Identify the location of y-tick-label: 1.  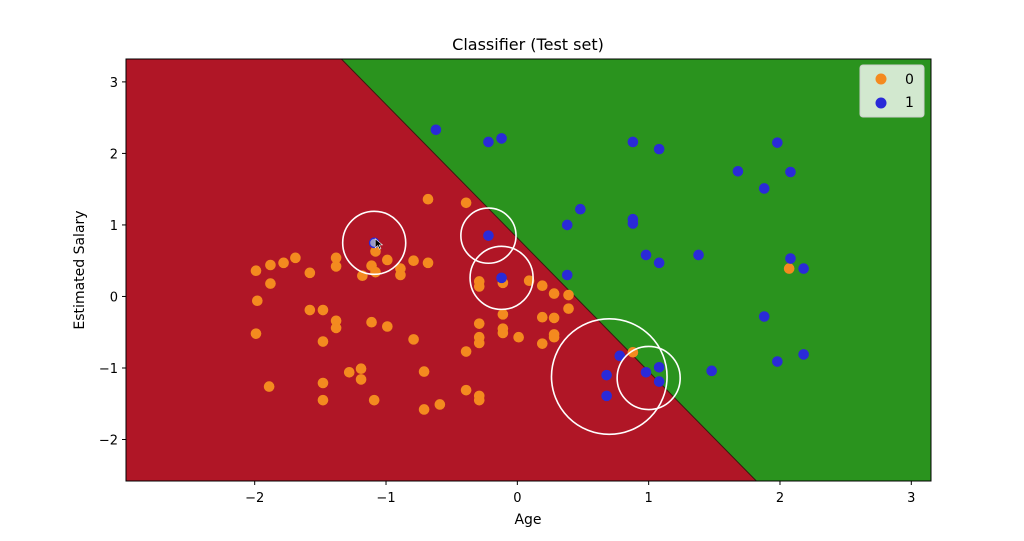
(114, 226).